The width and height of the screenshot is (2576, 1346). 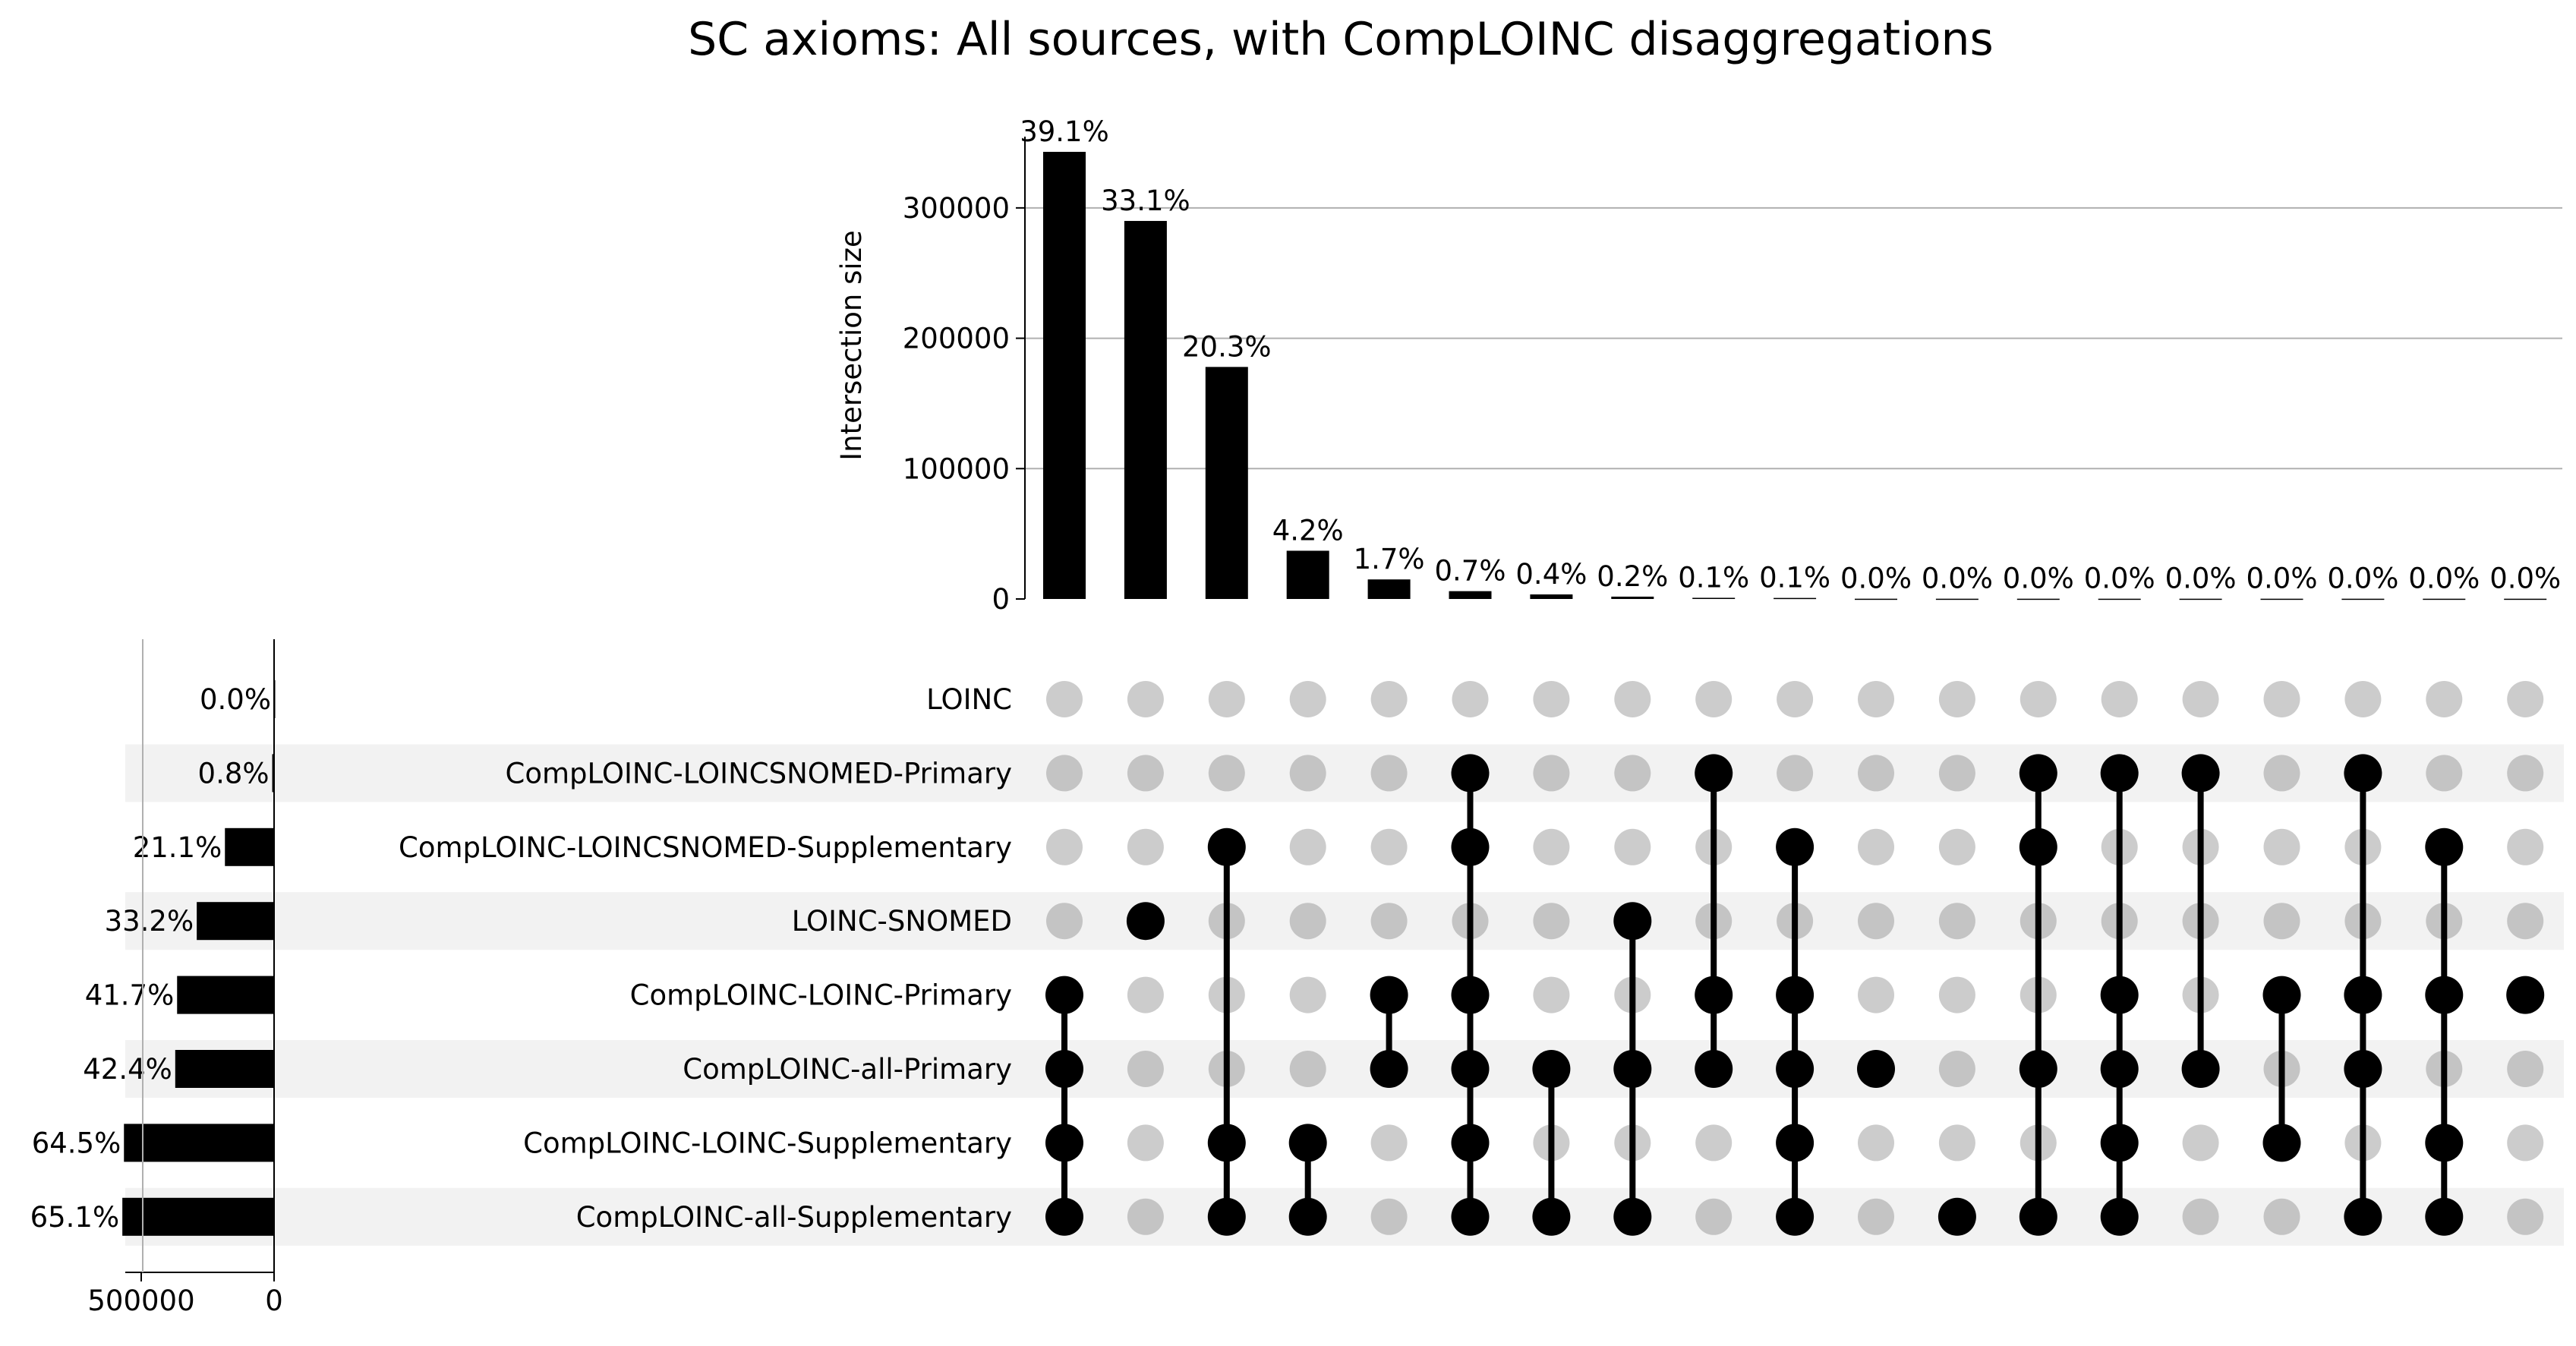 What do you see at coordinates (1470, 571) in the screenshot?
I see `intersection-bar-label: 0.7%` at bounding box center [1470, 571].